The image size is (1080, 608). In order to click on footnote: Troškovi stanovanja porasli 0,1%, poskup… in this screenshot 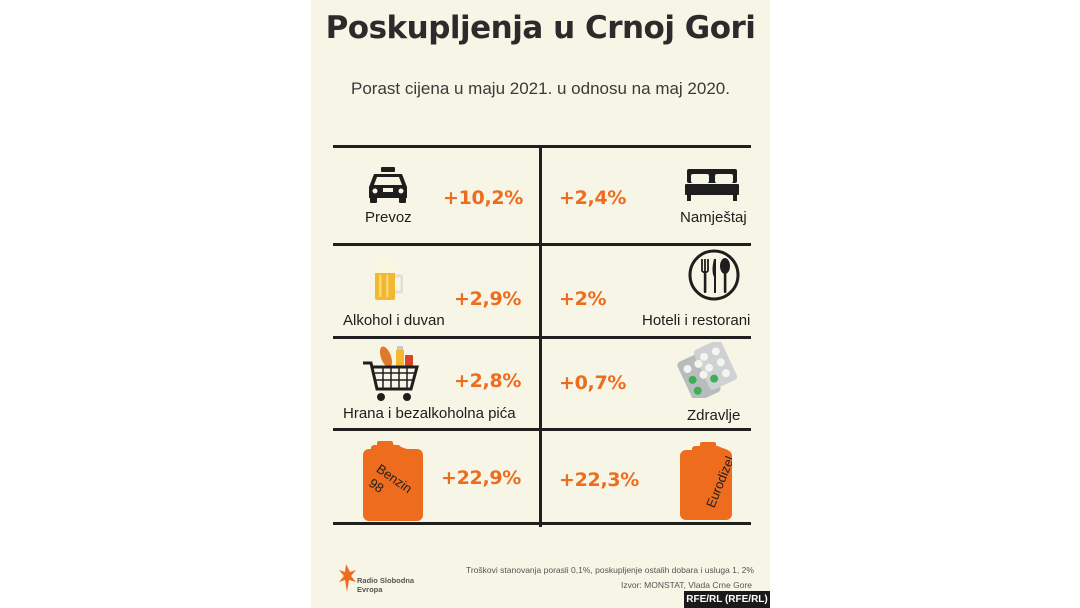, I will do `click(610, 570)`.